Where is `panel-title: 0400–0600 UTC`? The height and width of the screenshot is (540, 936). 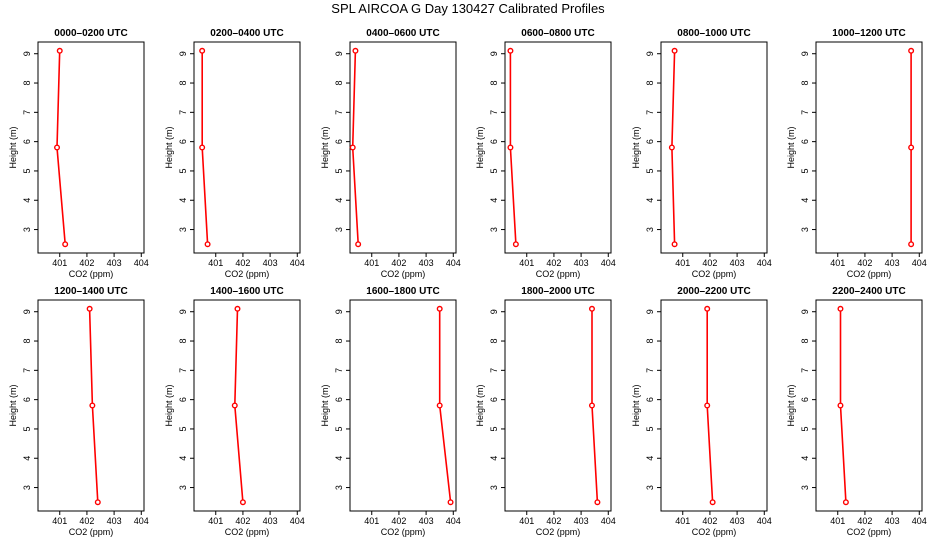 panel-title: 0400–0600 UTC is located at coordinates (402, 33).